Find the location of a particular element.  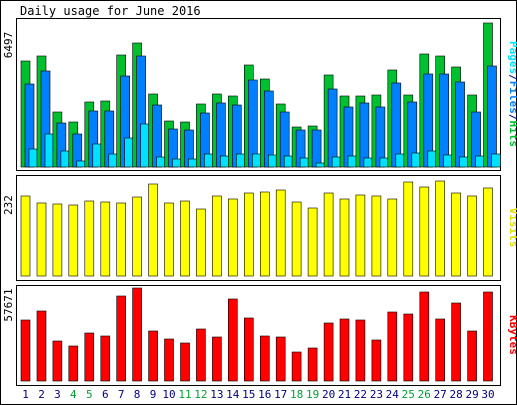

x-tick-label-day-19: 19 is located at coordinates (312, 394).